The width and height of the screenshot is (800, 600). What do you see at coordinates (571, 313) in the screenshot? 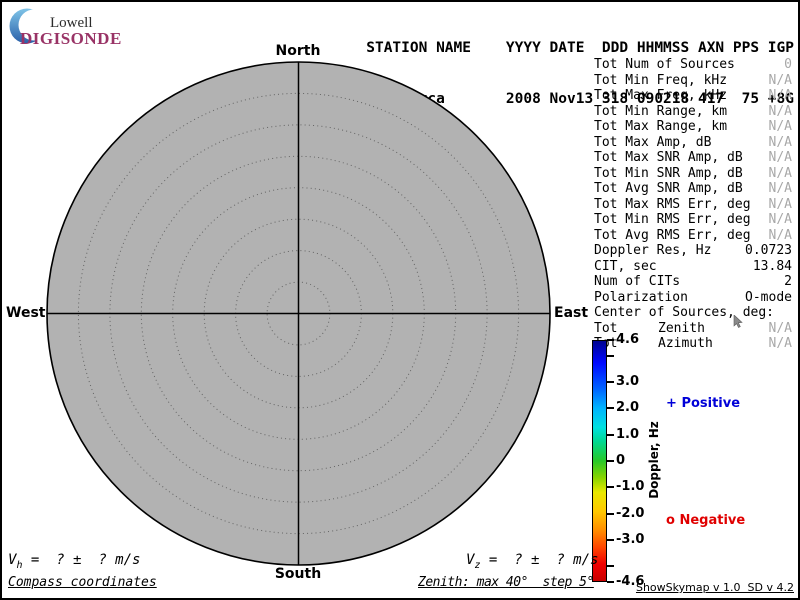
I see `compass-label-east: East` at bounding box center [571, 313].